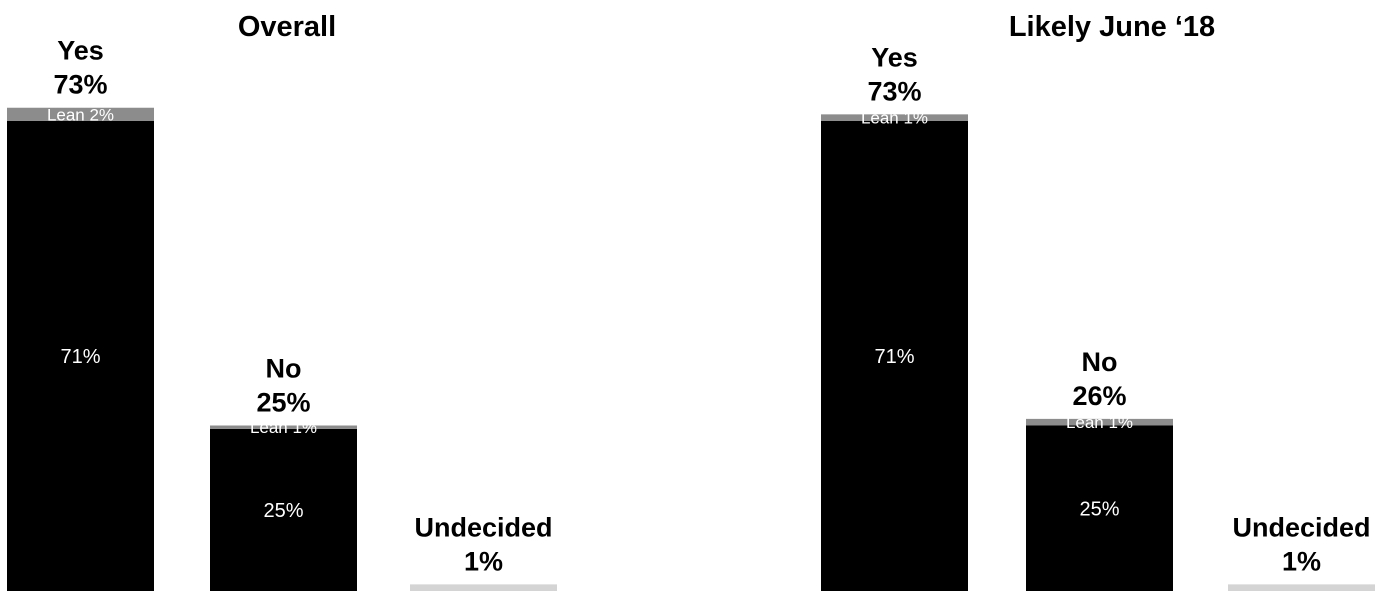  I want to click on chart2-bar-undecided-undecided, so click(1301, 587).